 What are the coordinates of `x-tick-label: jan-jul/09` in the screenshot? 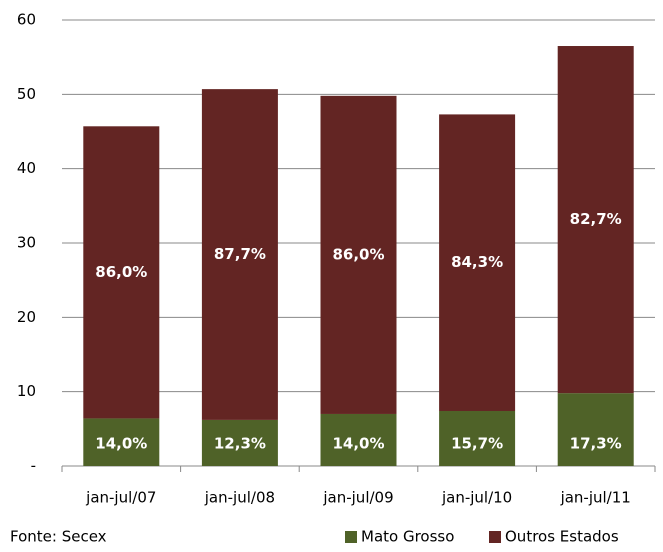 It's located at (357, 498).